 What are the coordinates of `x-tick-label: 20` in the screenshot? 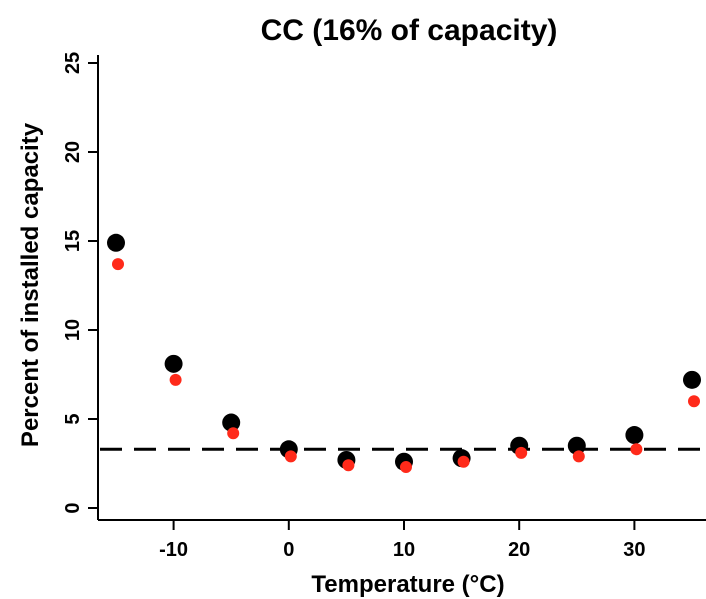 It's located at (519, 550).